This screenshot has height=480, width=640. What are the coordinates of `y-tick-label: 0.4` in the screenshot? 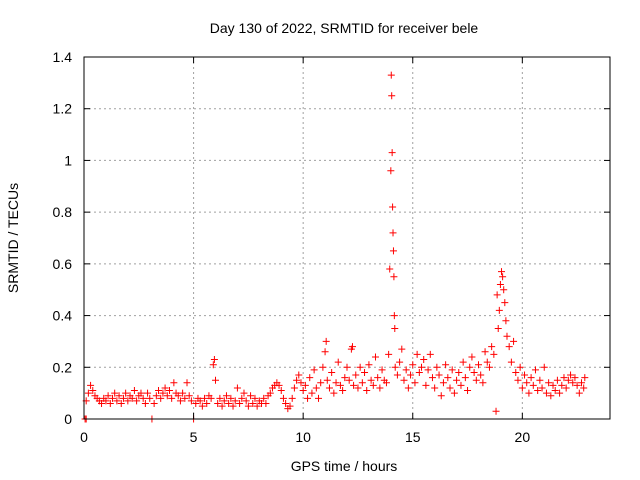 It's located at (63, 316).